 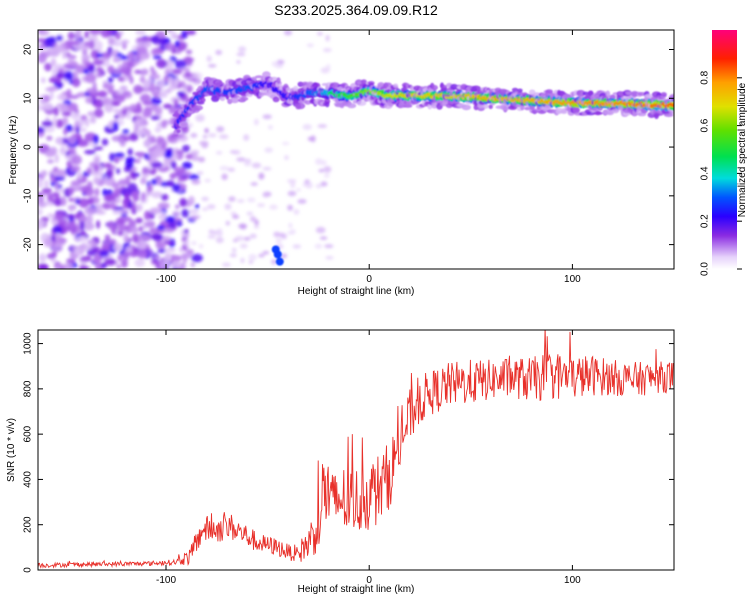 What do you see at coordinates (705, 173) in the screenshot?
I see `colorbar-tick-label: 0.4` at bounding box center [705, 173].